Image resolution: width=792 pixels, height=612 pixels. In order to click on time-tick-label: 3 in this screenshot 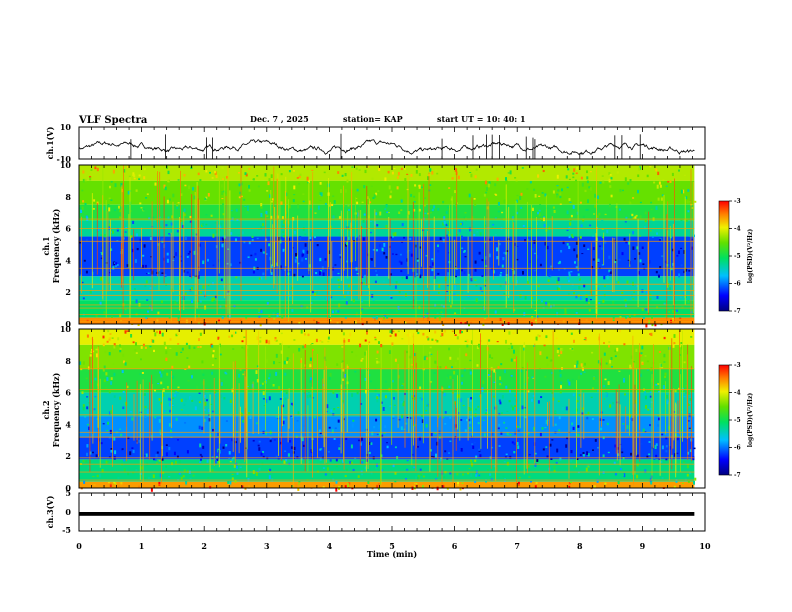, I will do `click(267, 546)`.